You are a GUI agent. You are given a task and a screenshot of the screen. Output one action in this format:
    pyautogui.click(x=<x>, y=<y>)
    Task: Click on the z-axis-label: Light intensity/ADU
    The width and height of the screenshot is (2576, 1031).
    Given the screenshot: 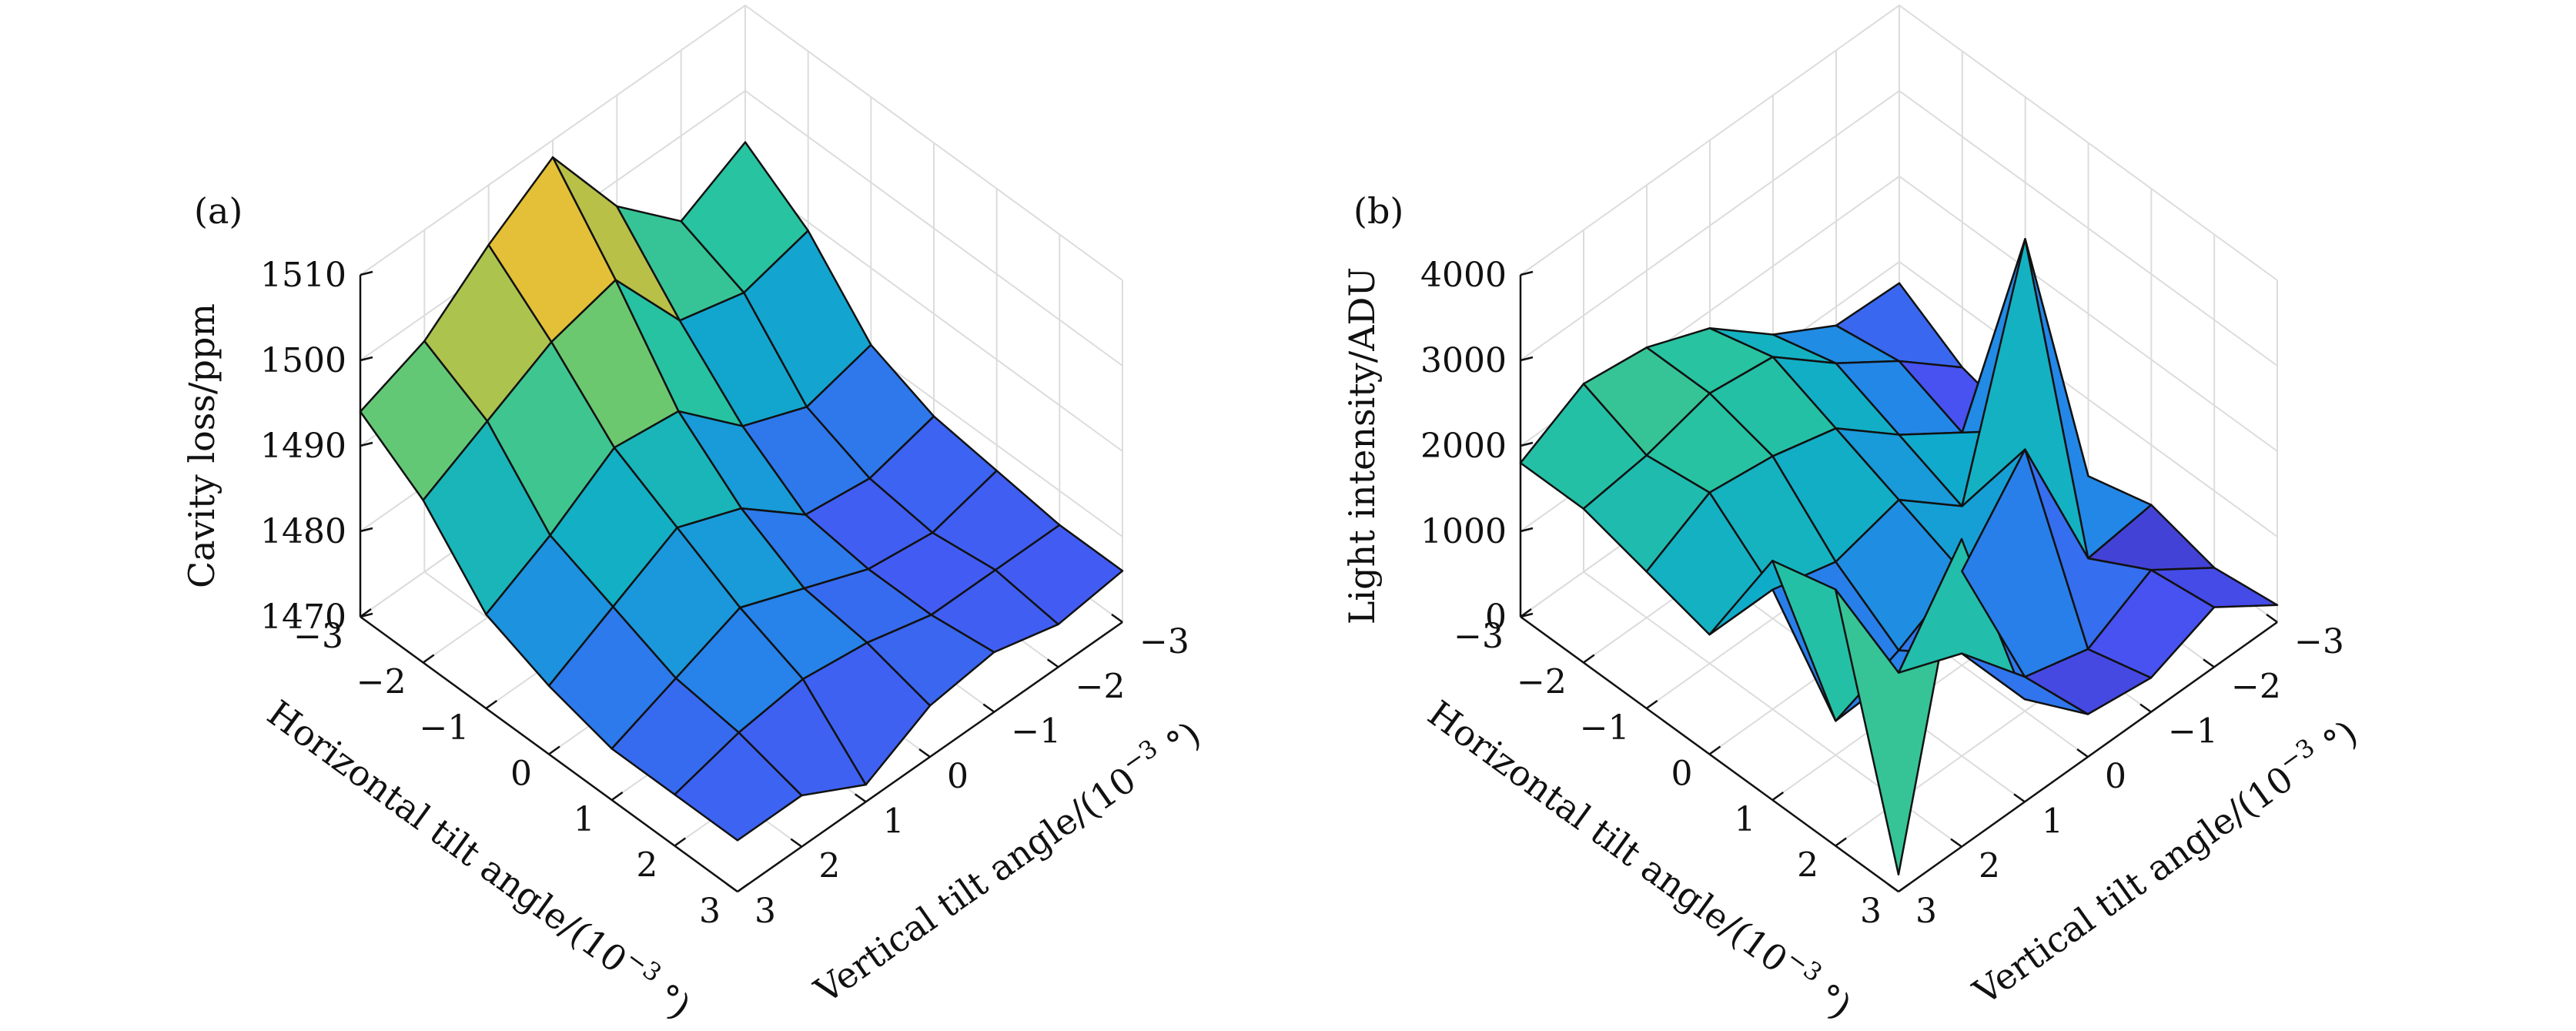 What is the action you would take?
    pyautogui.click(x=1362, y=445)
    